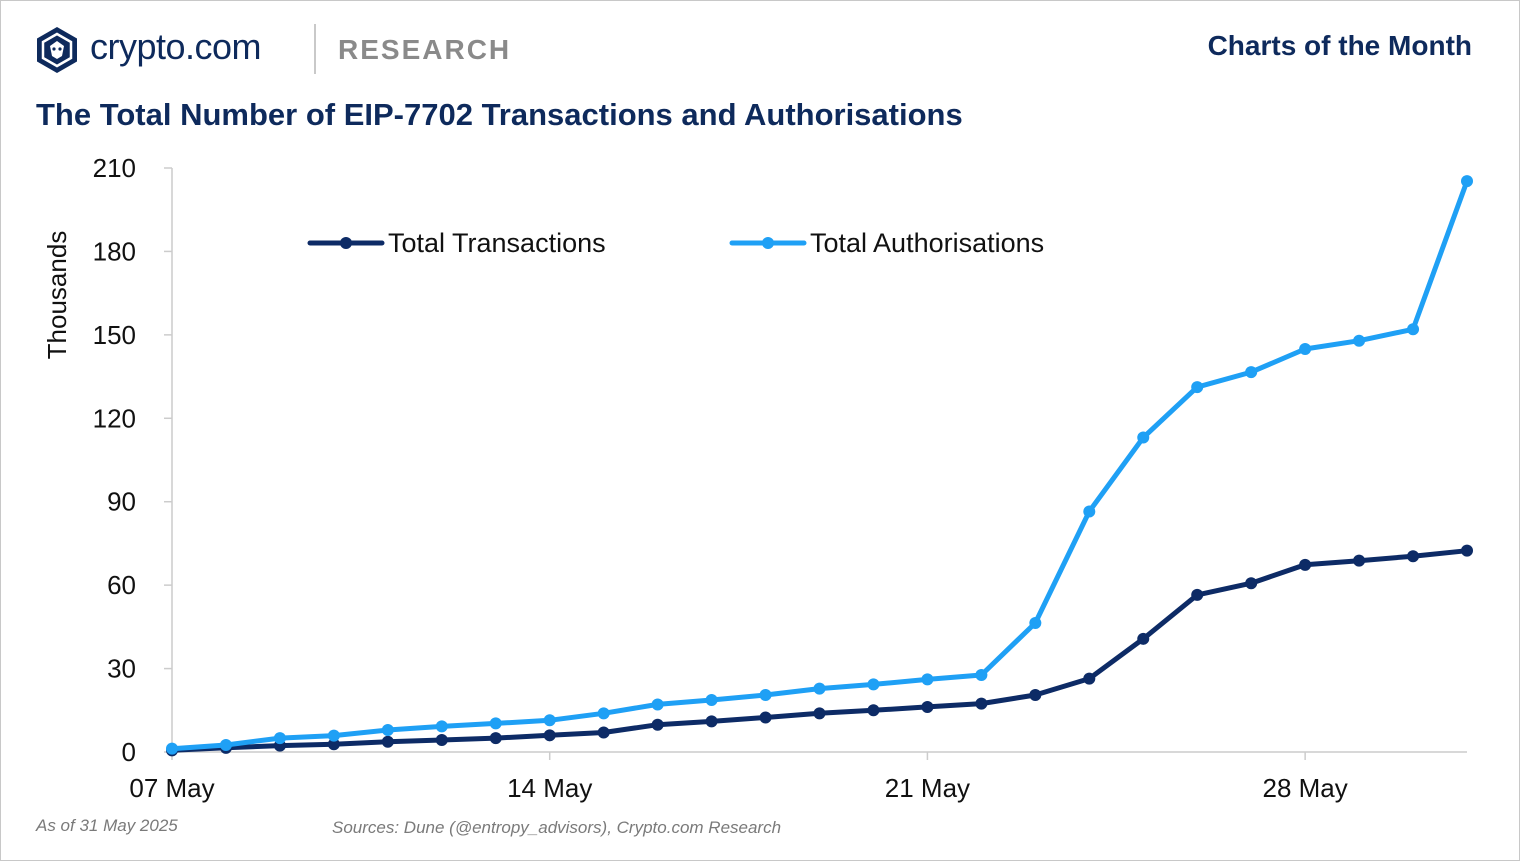  What do you see at coordinates (1304, 788) in the screenshot?
I see `x-tick-label: 28 May` at bounding box center [1304, 788].